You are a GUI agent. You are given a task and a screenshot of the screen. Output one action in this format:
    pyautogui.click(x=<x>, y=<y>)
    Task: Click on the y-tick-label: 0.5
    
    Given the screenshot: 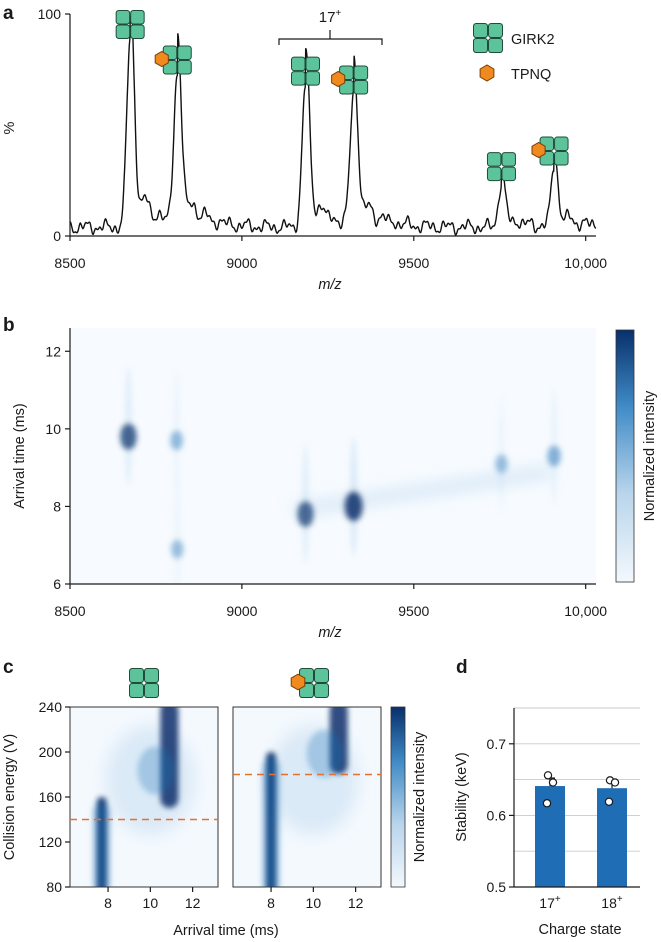 What is the action you would take?
    pyautogui.click(x=497, y=887)
    